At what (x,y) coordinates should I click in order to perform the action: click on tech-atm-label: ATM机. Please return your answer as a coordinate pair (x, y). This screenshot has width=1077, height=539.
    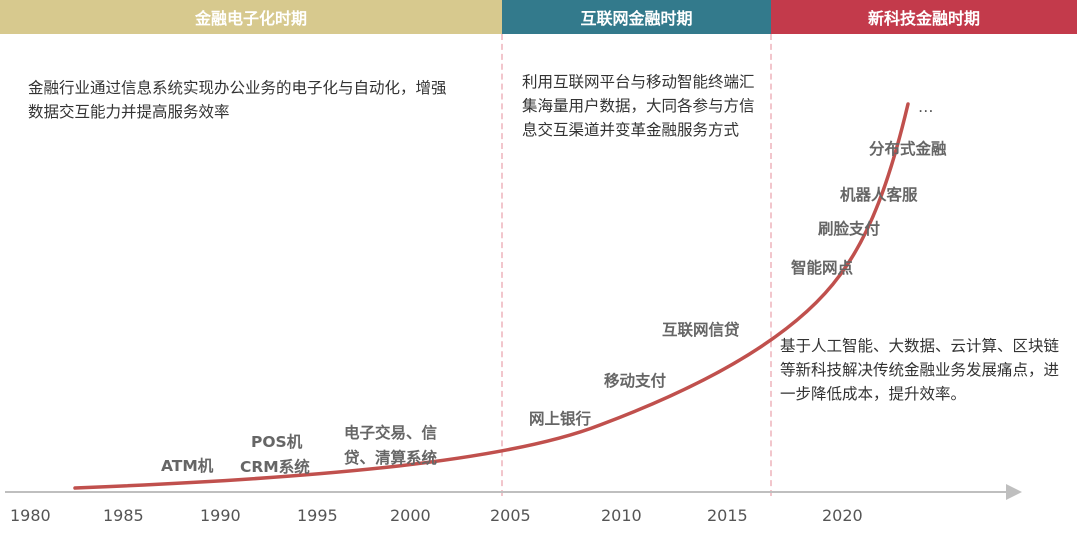
    Looking at the image, I should click on (187, 466).